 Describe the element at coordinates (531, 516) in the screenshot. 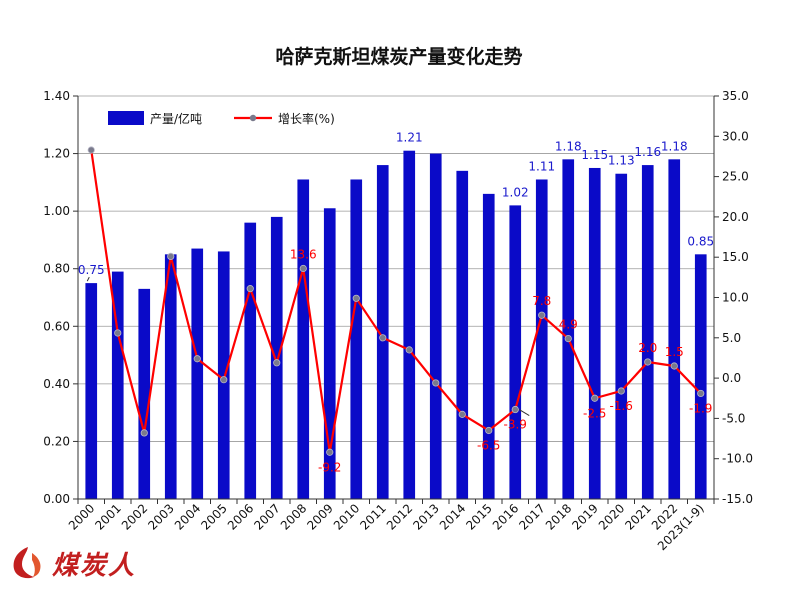

I see `x-tick-label: 2017` at that location.